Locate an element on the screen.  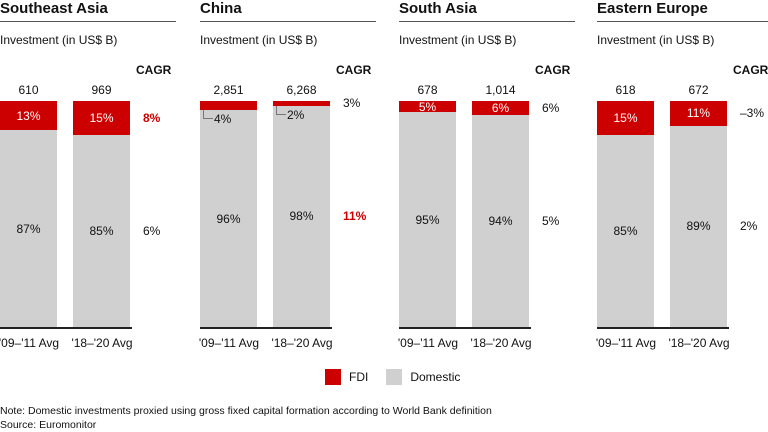
domestic-label: 98% is located at coordinates (301, 216).